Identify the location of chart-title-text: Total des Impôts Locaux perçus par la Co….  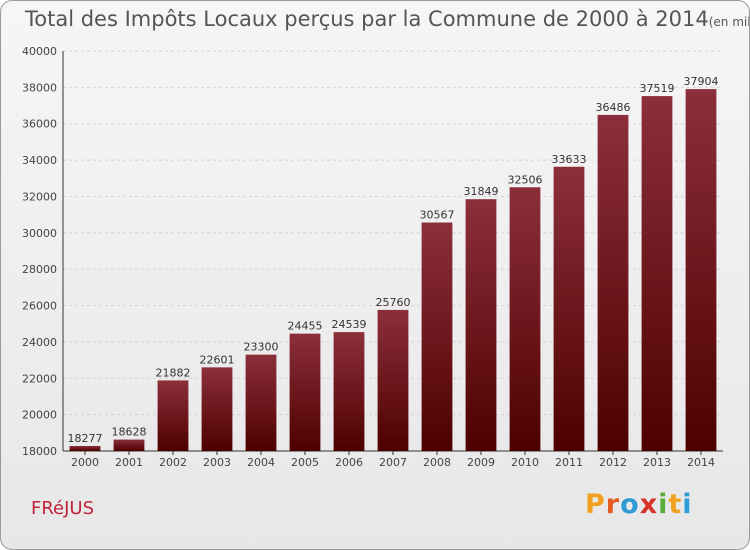
(367, 19).